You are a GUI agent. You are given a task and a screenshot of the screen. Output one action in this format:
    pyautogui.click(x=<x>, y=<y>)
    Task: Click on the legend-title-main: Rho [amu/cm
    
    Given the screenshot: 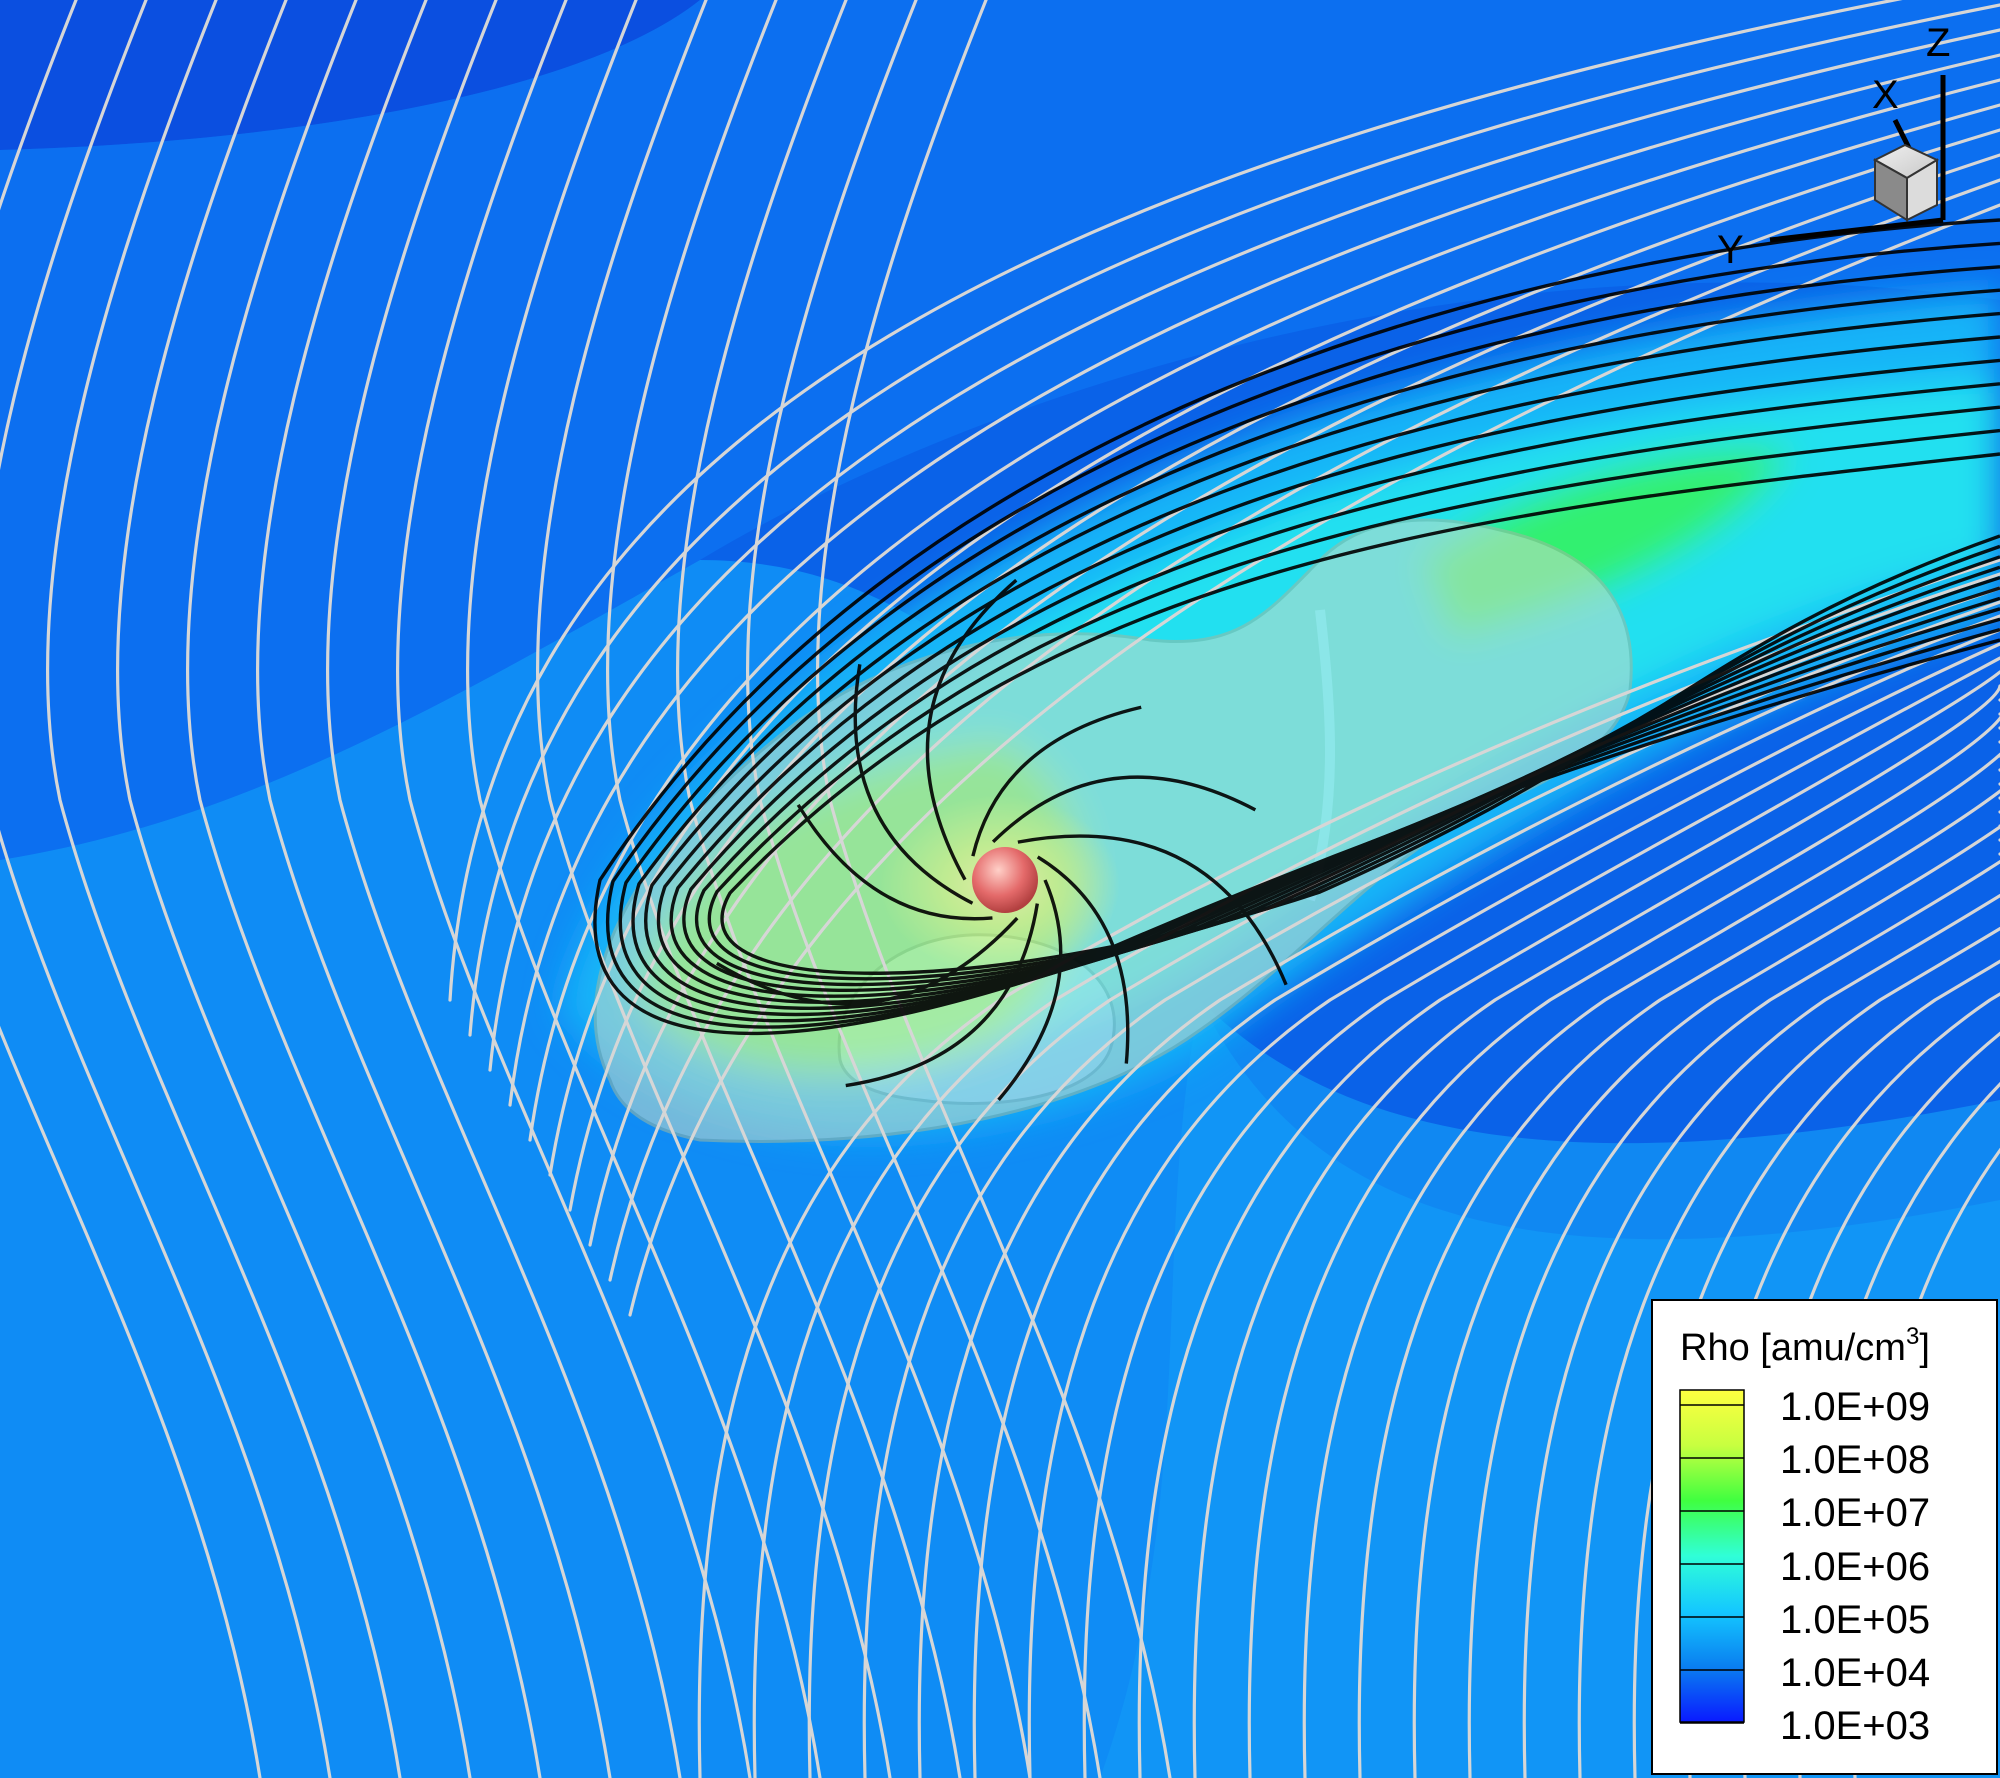 What is the action you would take?
    pyautogui.click(x=1793, y=1348)
    